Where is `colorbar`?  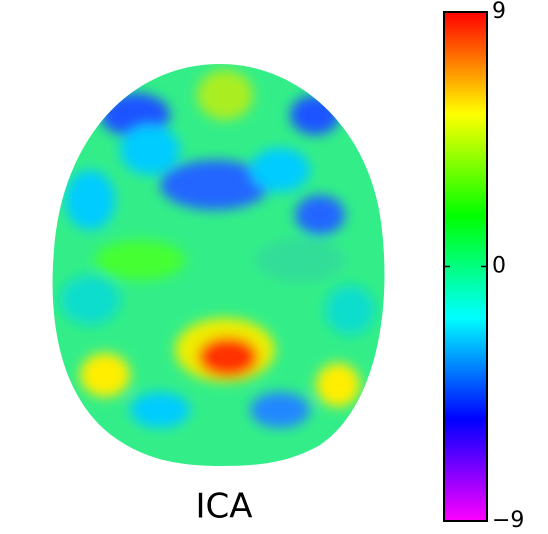 colorbar is located at coordinates (465, 266).